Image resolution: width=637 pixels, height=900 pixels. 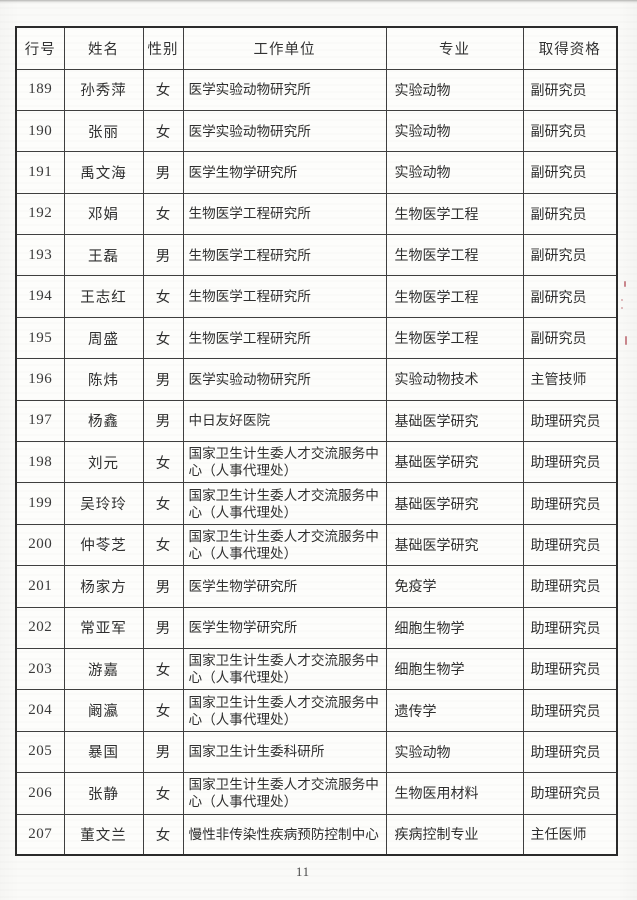 I want to click on cell-name: 王磊, so click(x=103, y=255).